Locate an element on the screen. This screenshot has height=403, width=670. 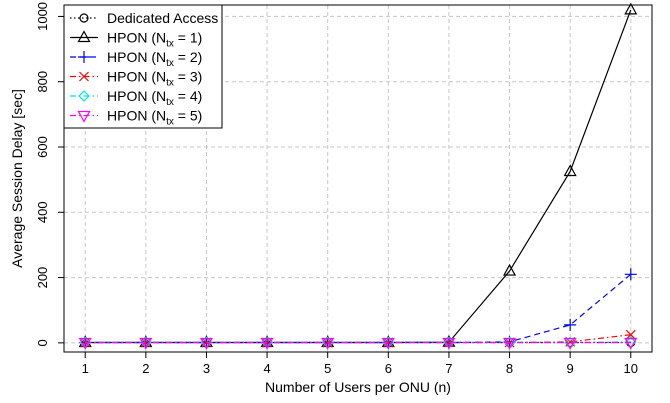
x-tick-label: 1 is located at coordinates (85, 368).